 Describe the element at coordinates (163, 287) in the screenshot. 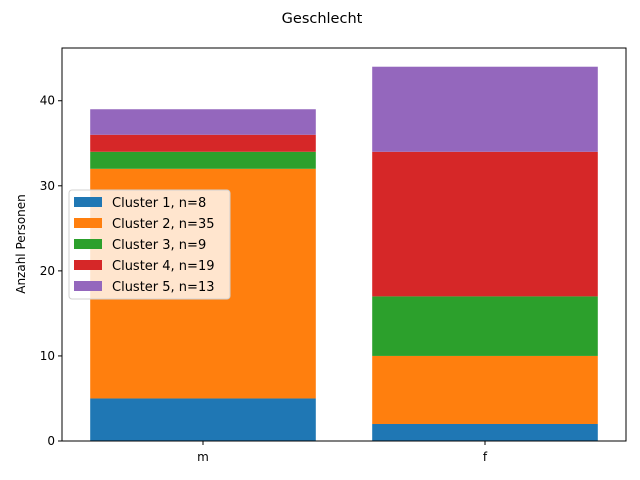

I see `legend-label-5: Cluster 5, n=13` at that location.